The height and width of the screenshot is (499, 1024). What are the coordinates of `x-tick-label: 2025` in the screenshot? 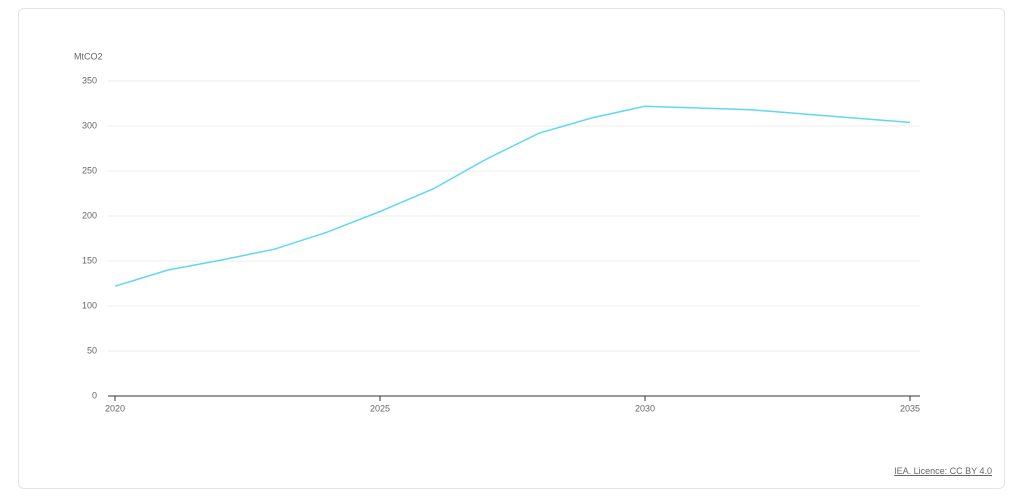 It's located at (380, 408).